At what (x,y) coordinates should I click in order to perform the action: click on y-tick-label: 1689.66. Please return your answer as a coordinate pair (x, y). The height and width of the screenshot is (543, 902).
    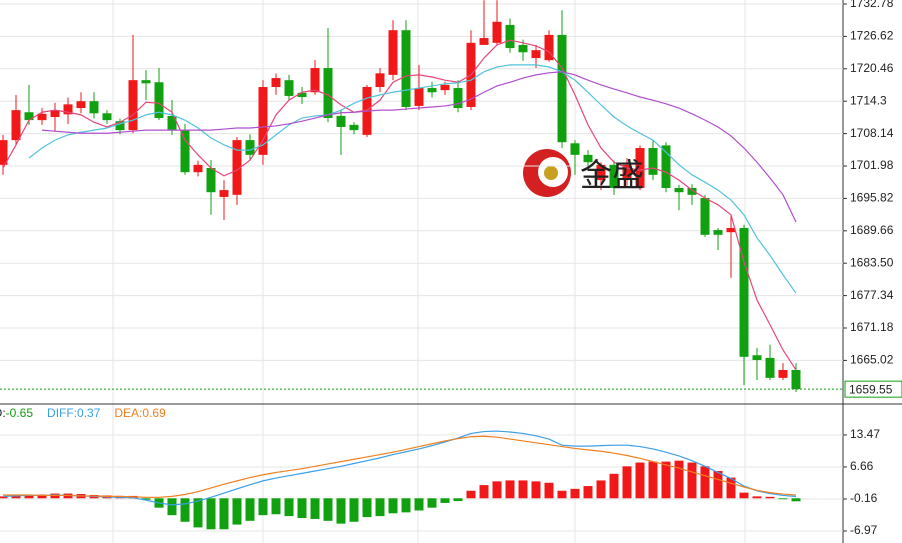
    Looking at the image, I should click on (872, 230).